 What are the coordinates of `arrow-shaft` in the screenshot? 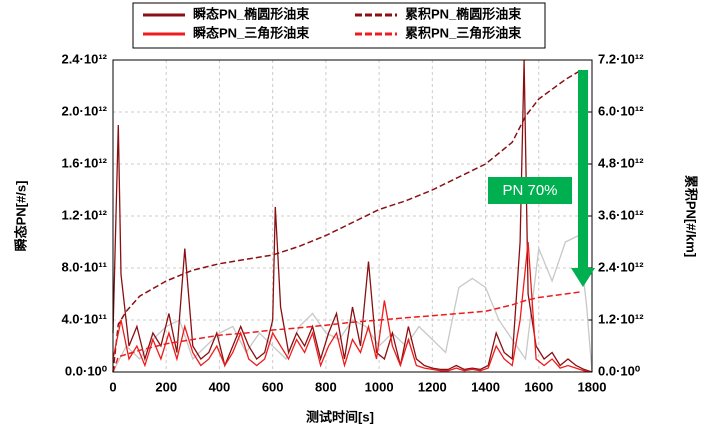 It's located at (583, 170).